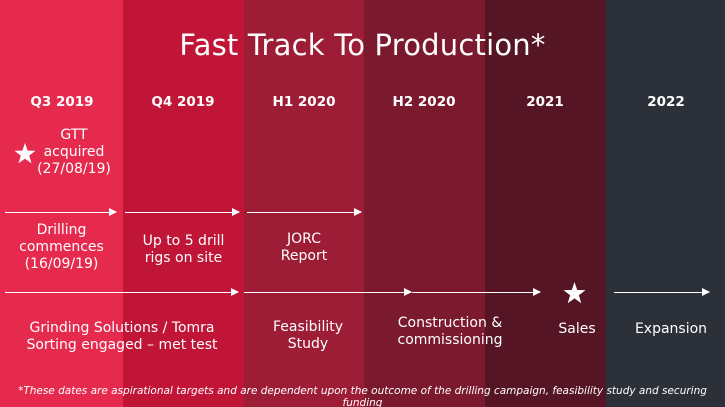 The height and width of the screenshot is (407, 725). I want to click on period-q4-2019: Q4 2019, so click(183, 102).